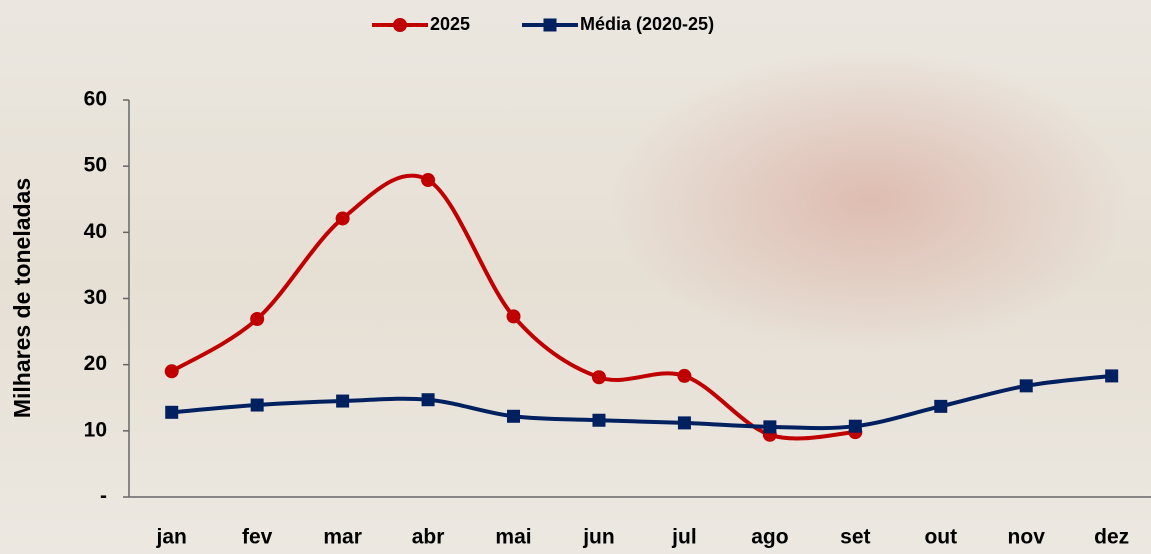  I want to click on x-tick-label: out, so click(940, 537).